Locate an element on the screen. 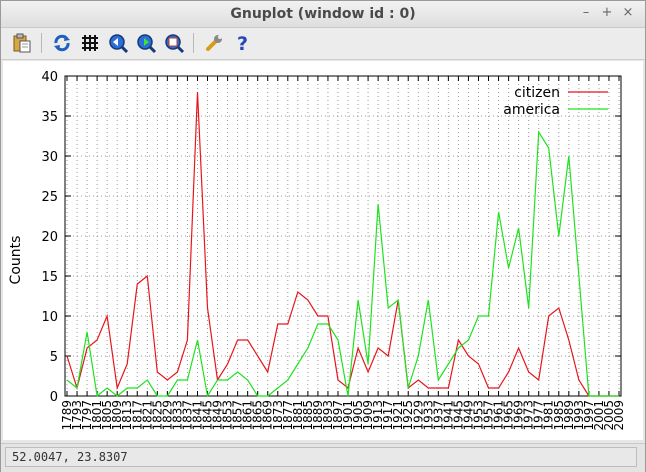 Image resolution: width=646 pixels, height=472 pixels. x-tick-label: 1893 is located at coordinates (328, 415).